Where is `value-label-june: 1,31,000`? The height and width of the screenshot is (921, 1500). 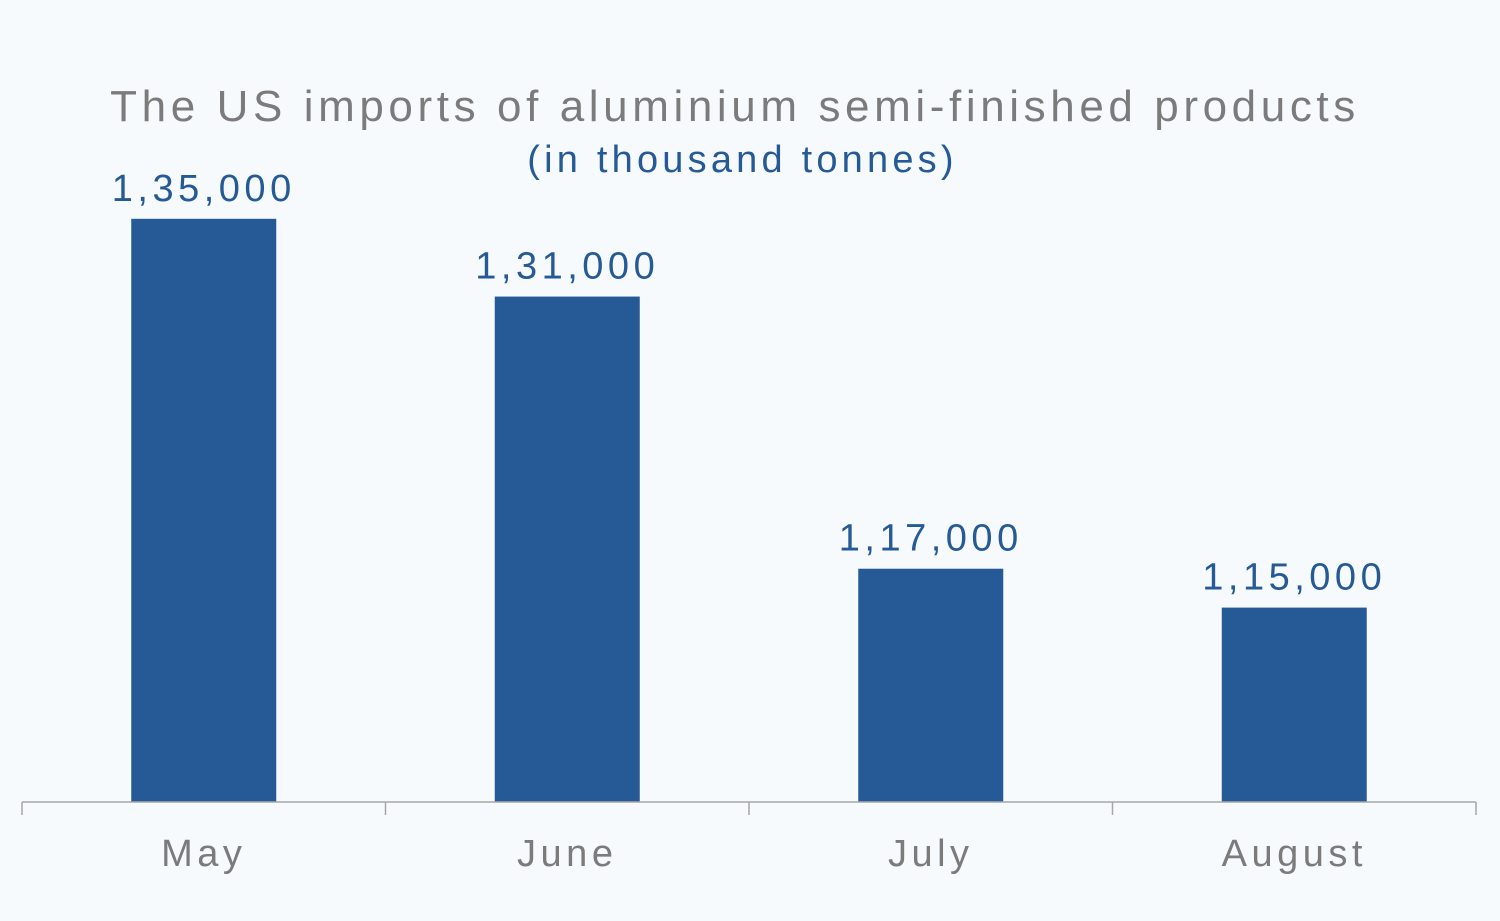
value-label-june: 1,31,000 is located at coordinates (567, 267).